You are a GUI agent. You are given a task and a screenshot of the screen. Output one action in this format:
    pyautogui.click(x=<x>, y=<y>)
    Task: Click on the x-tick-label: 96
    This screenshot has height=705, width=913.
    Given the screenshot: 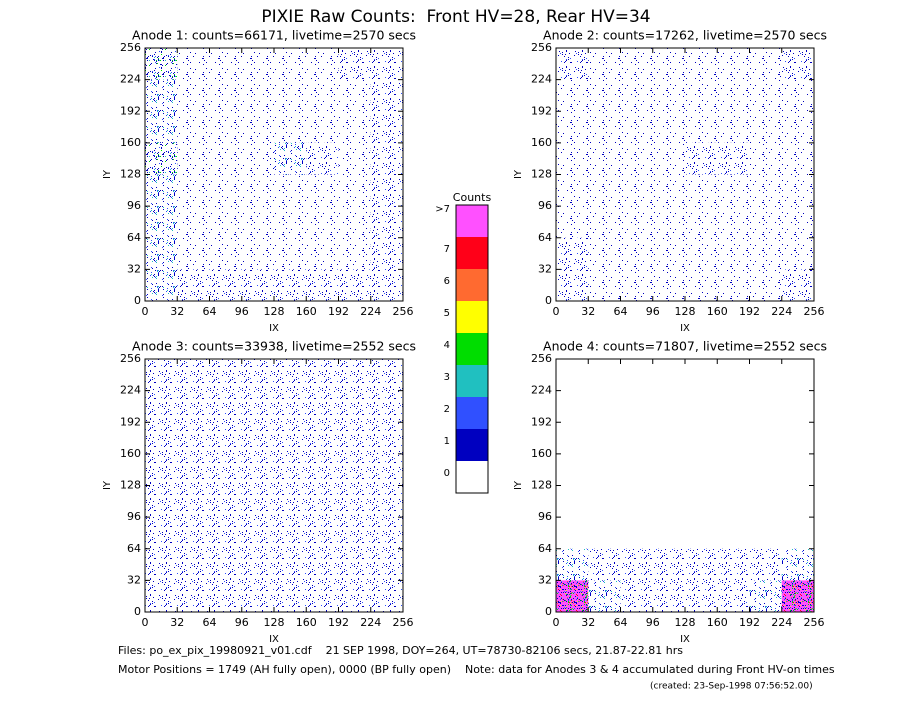 What is the action you would take?
    pyautogui.click(x=242, y=622)
    